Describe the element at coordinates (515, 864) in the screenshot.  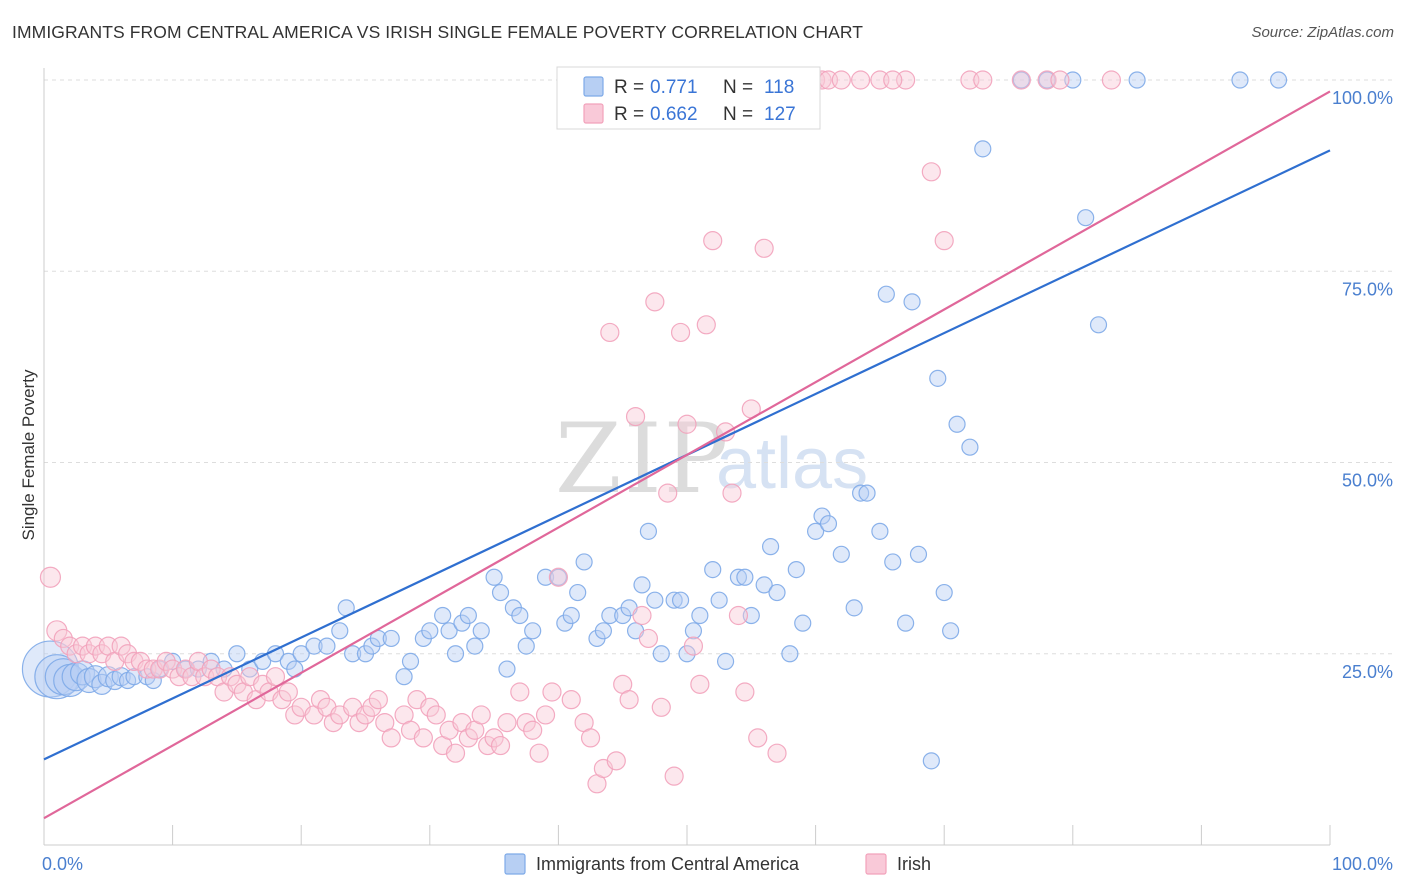
I see `legend-swatch-central-america` at that location.